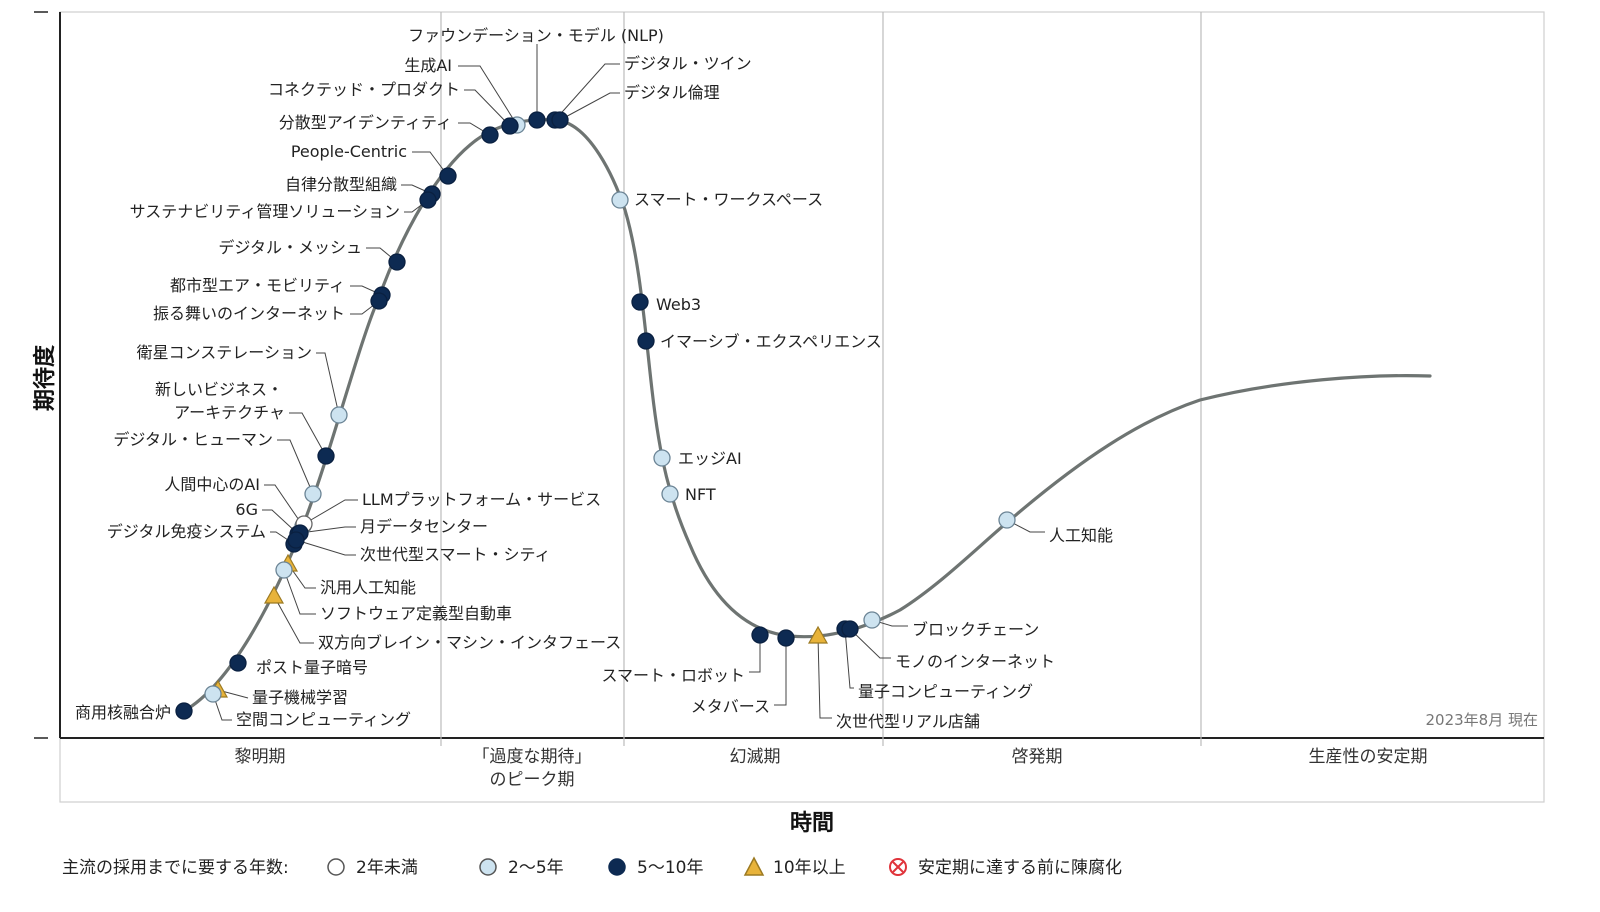 Image resolution: width=1600 pixels, height=912 pixels. Describe the element at coordinates (640, 302) in the screenshot. I see `tech-31-marker` at that location.